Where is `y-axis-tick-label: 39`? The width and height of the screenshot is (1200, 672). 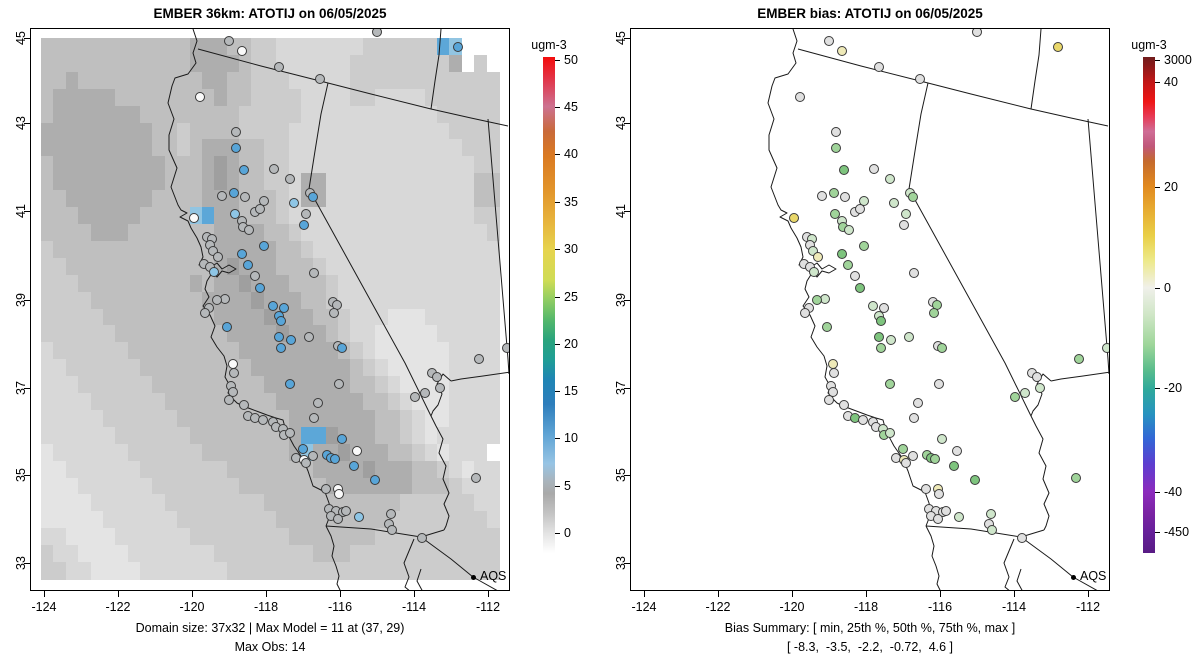
y-axis-tick-label: 39 is located at coordinates (21, 300).